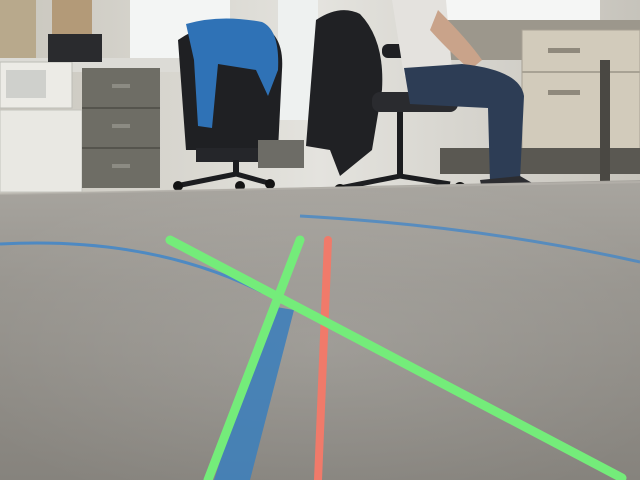 The height and width of the screenshot is (480, 640). What do you see at coordinates (344, 93) in the screenshot?
I see `black-jacket` at bounding box center [344, 93].